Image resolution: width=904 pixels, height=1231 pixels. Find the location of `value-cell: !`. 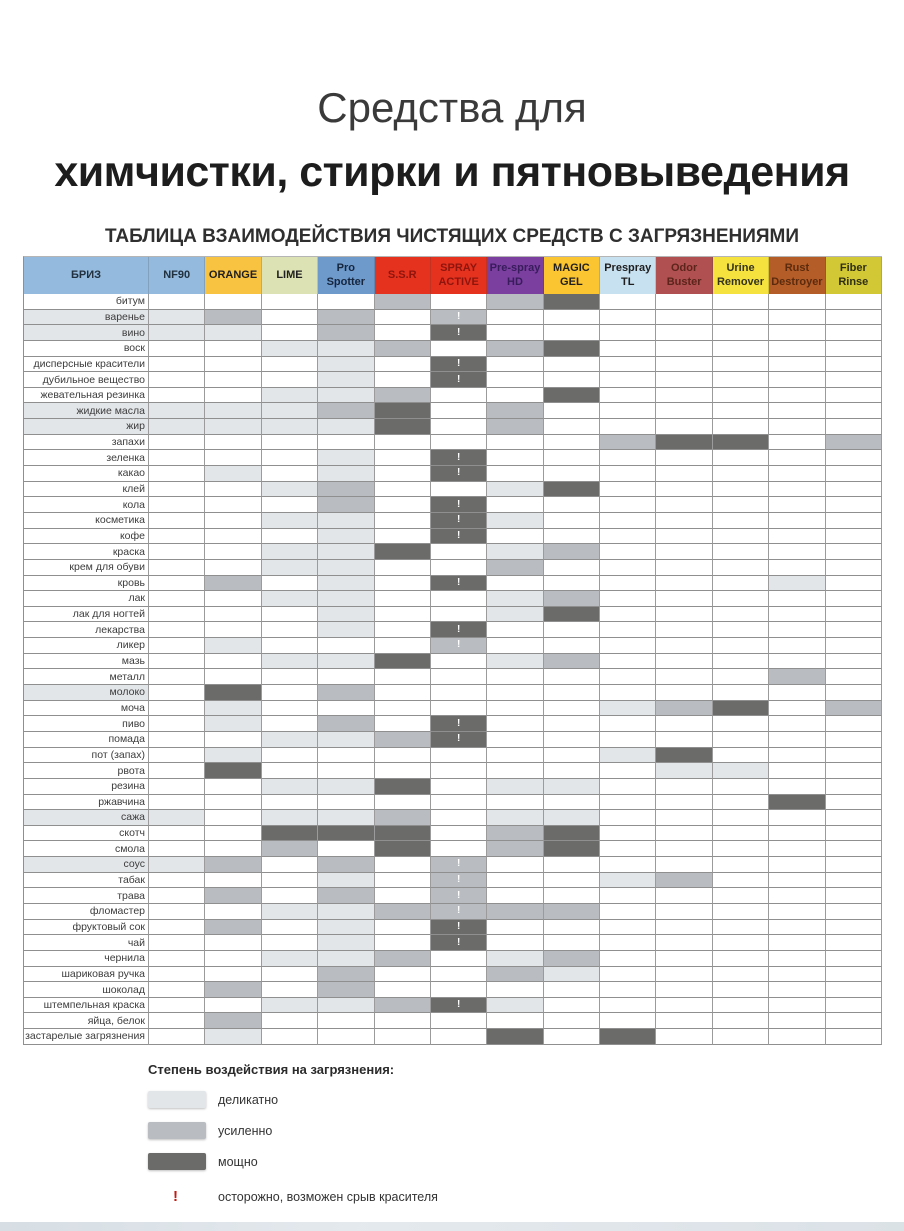

value-cell: ! is located at coordinates (459, 911).